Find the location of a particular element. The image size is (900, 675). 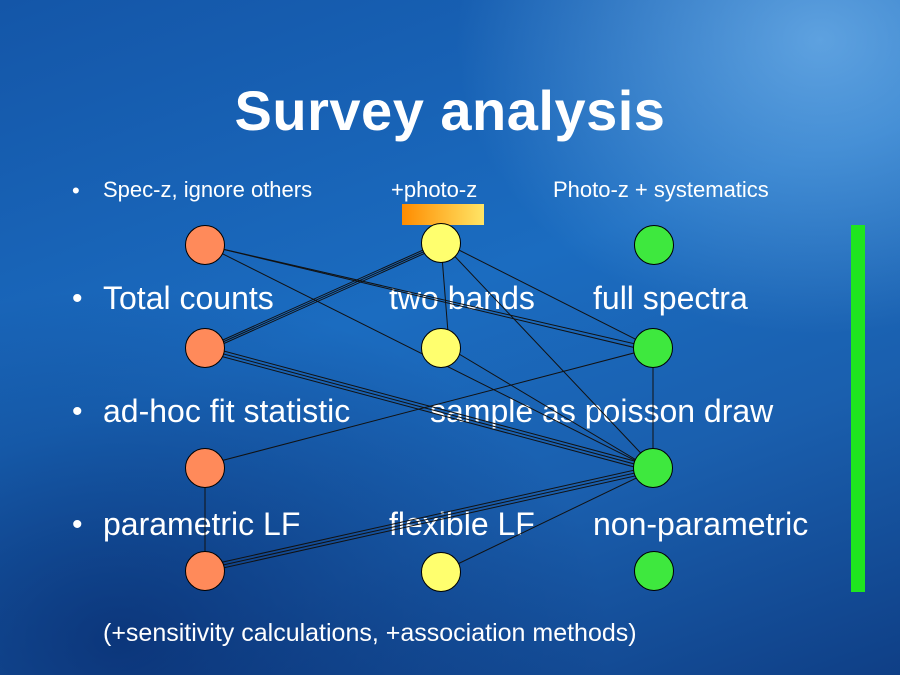

row1-col3-label: full spectra is located at coordinates (670, 298).